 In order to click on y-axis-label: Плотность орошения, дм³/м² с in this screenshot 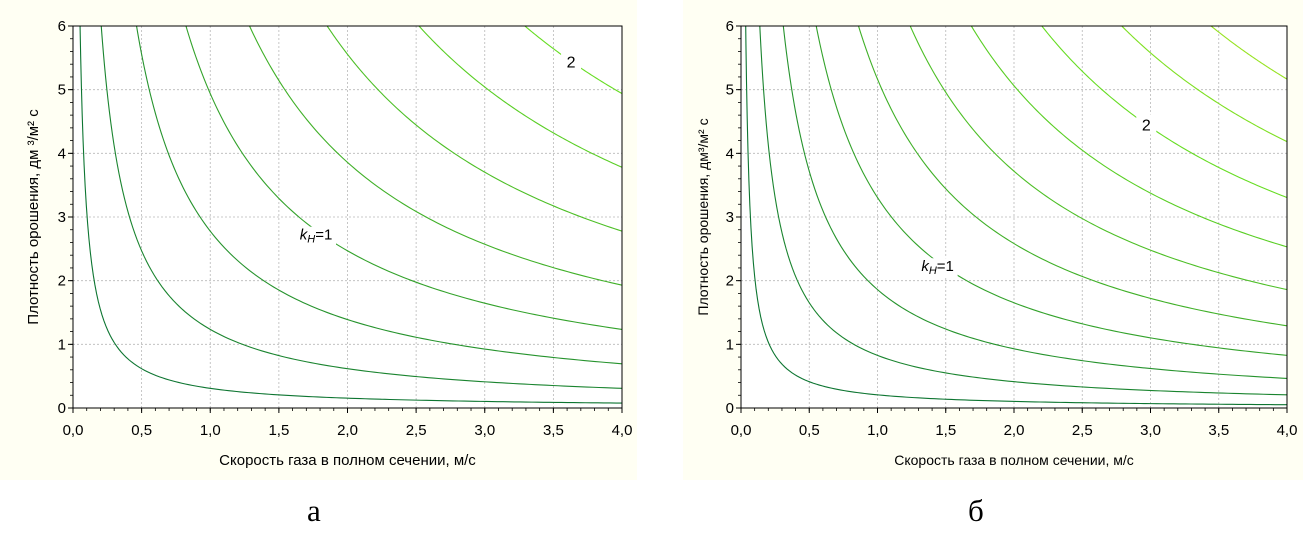, I will do `click(703, 216)`.